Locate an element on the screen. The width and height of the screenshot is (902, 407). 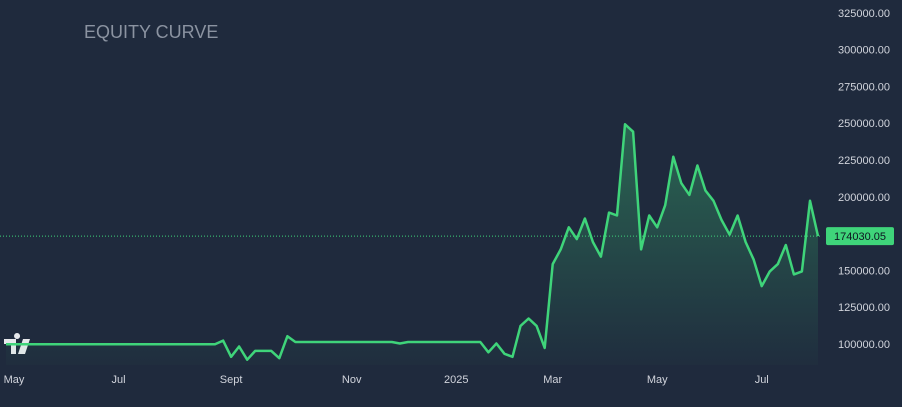
x-tick-label: Sept is located at coordinates (231, 380).